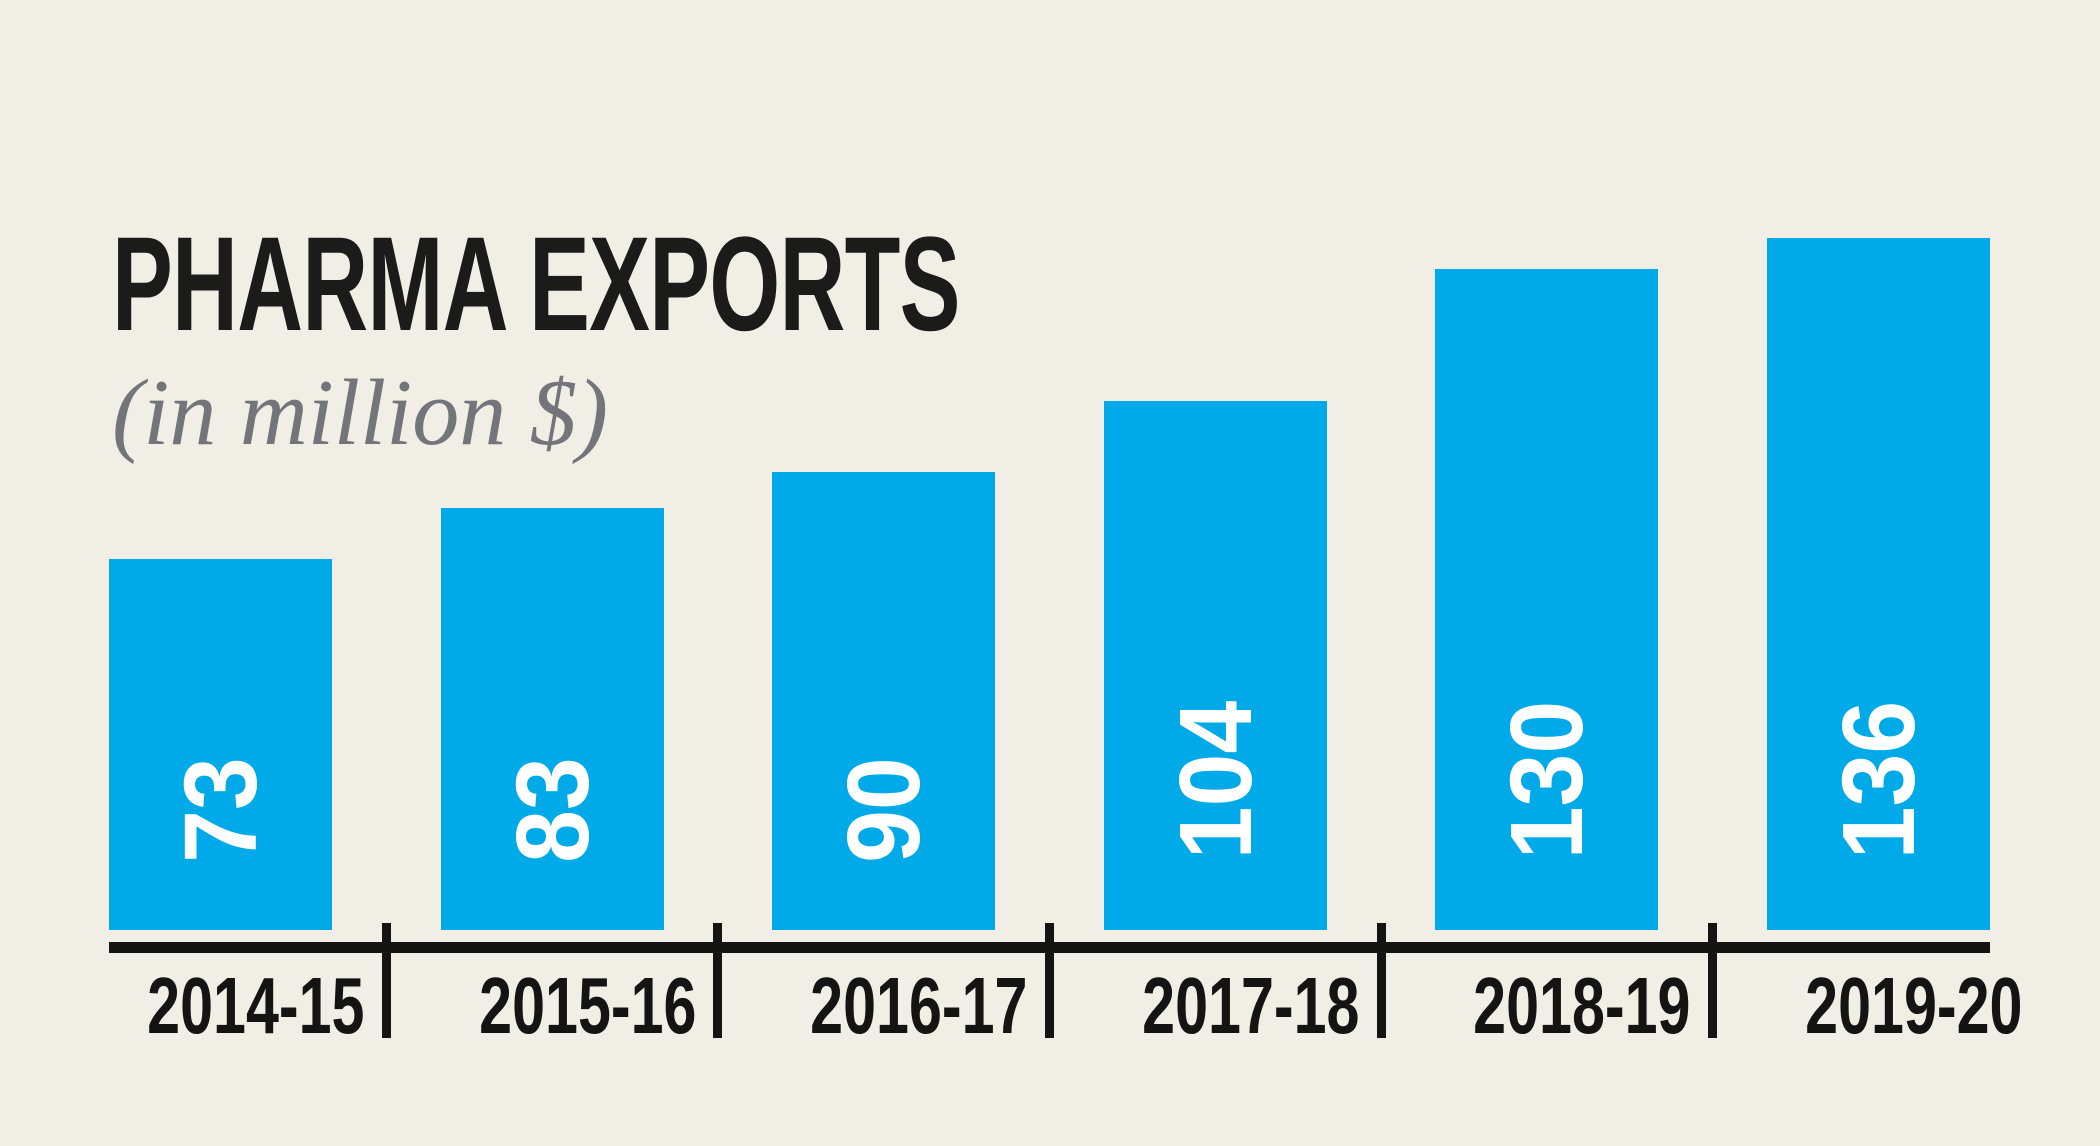  Describe the element at coordinates (1914, 1005) in the screenshot. I see `x-axis-label-2019-20: 2019-20` at that location.